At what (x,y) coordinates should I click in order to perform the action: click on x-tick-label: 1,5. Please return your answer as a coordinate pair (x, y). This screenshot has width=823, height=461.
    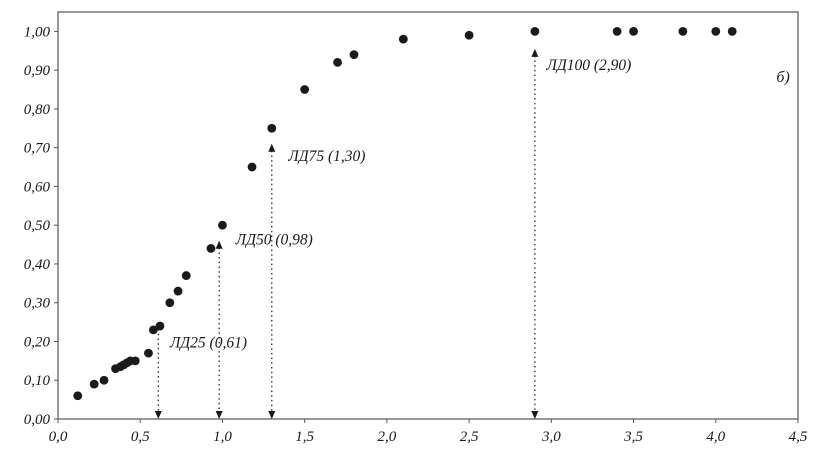
    Looking at the image, I should click on (304, 437).